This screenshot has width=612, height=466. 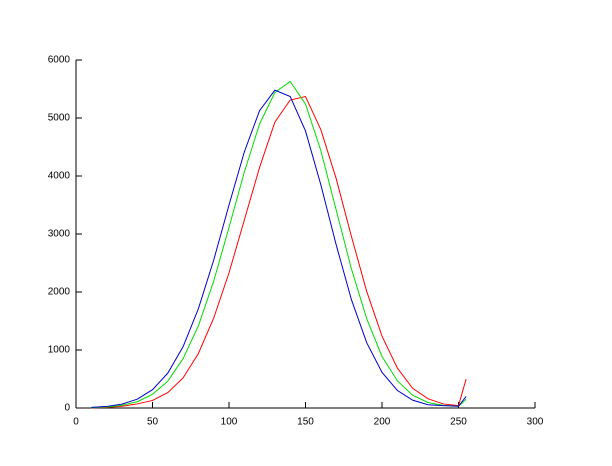 I want to click on x-tick-label: 0, so click(x=76, y=422).